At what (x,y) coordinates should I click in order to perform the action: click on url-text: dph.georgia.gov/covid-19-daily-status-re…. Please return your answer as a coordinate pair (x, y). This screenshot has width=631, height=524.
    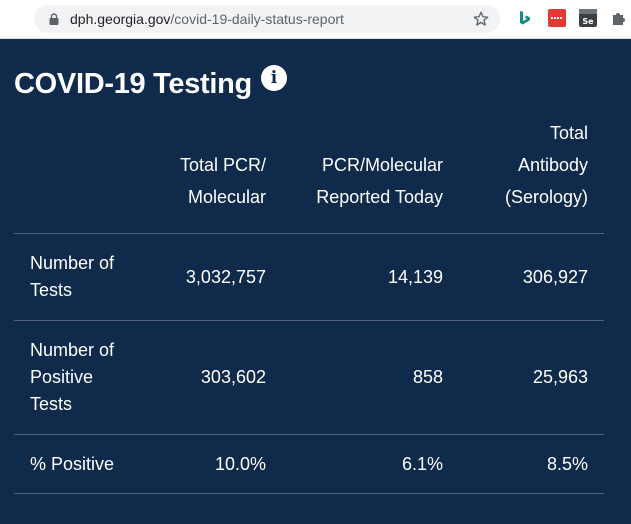
    Looking at the image, I should click on (207, 19).